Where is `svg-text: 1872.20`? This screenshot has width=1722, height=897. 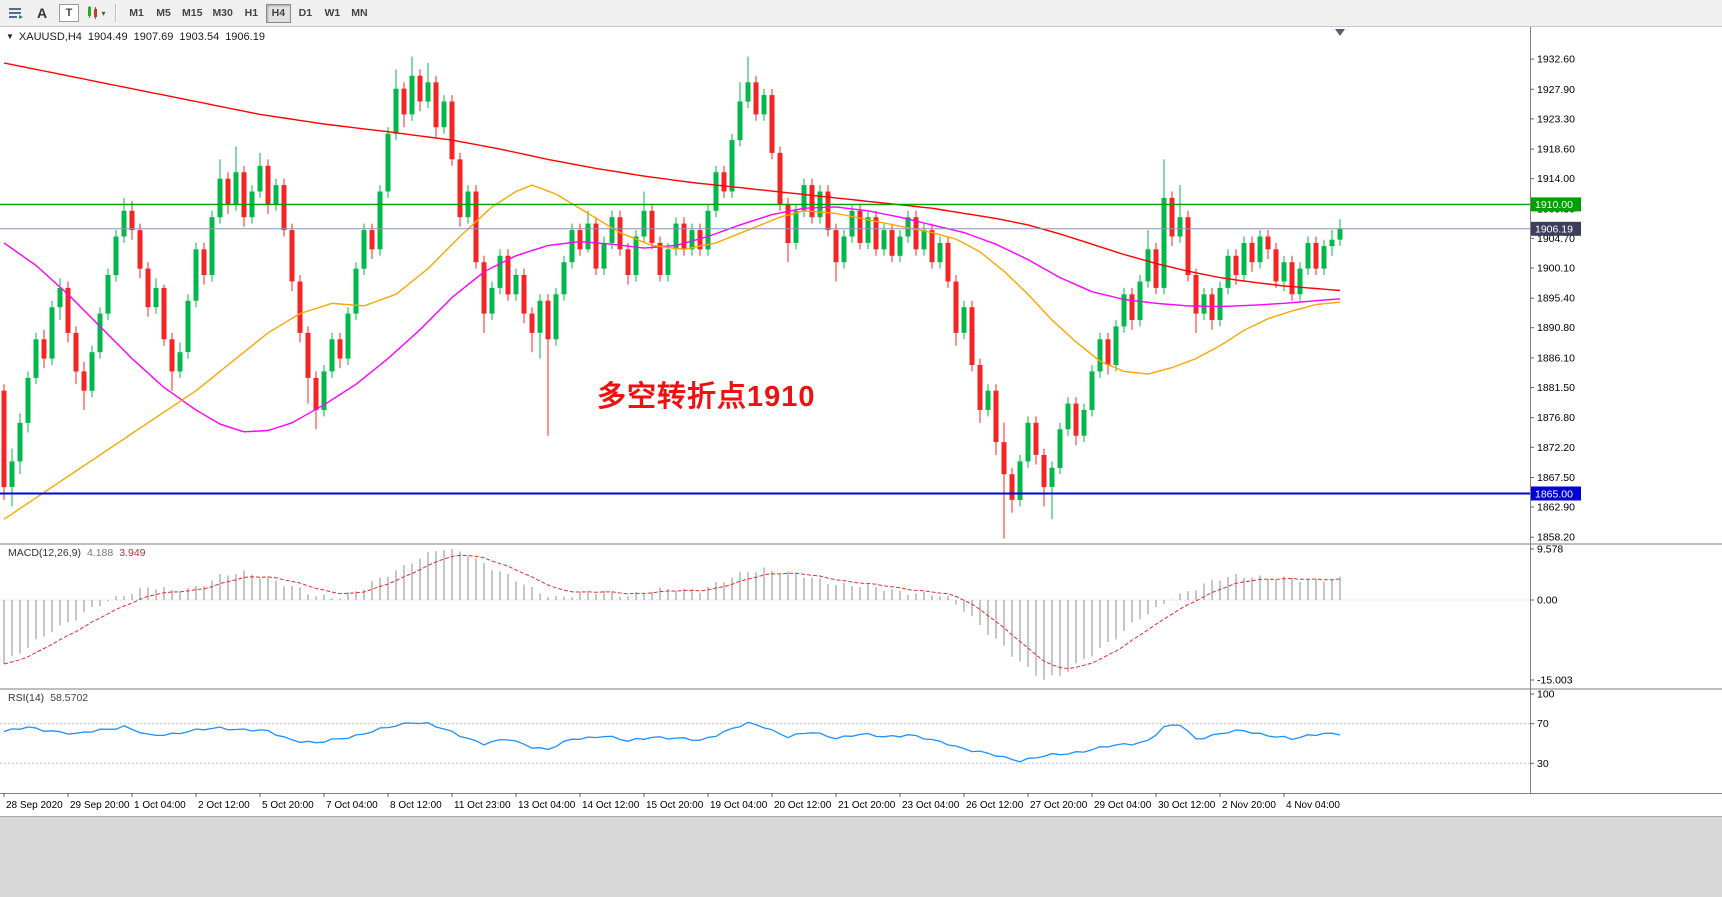
svg-text: 1872.20 is located at coordinates (1556, 448).